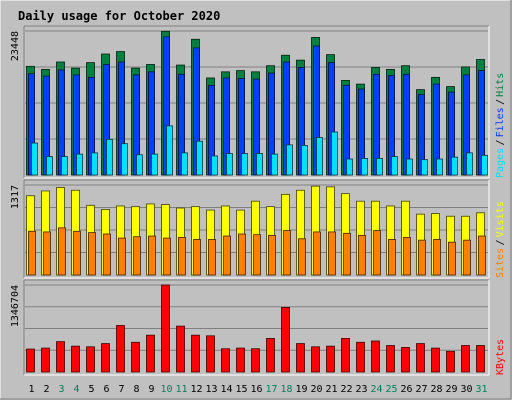 The height and width of the screenshot is (400, 512). What do you see at coordinates (346, 389) in the screenshot?
I see `day-label-22: 22` at bounding box center [346, 389].